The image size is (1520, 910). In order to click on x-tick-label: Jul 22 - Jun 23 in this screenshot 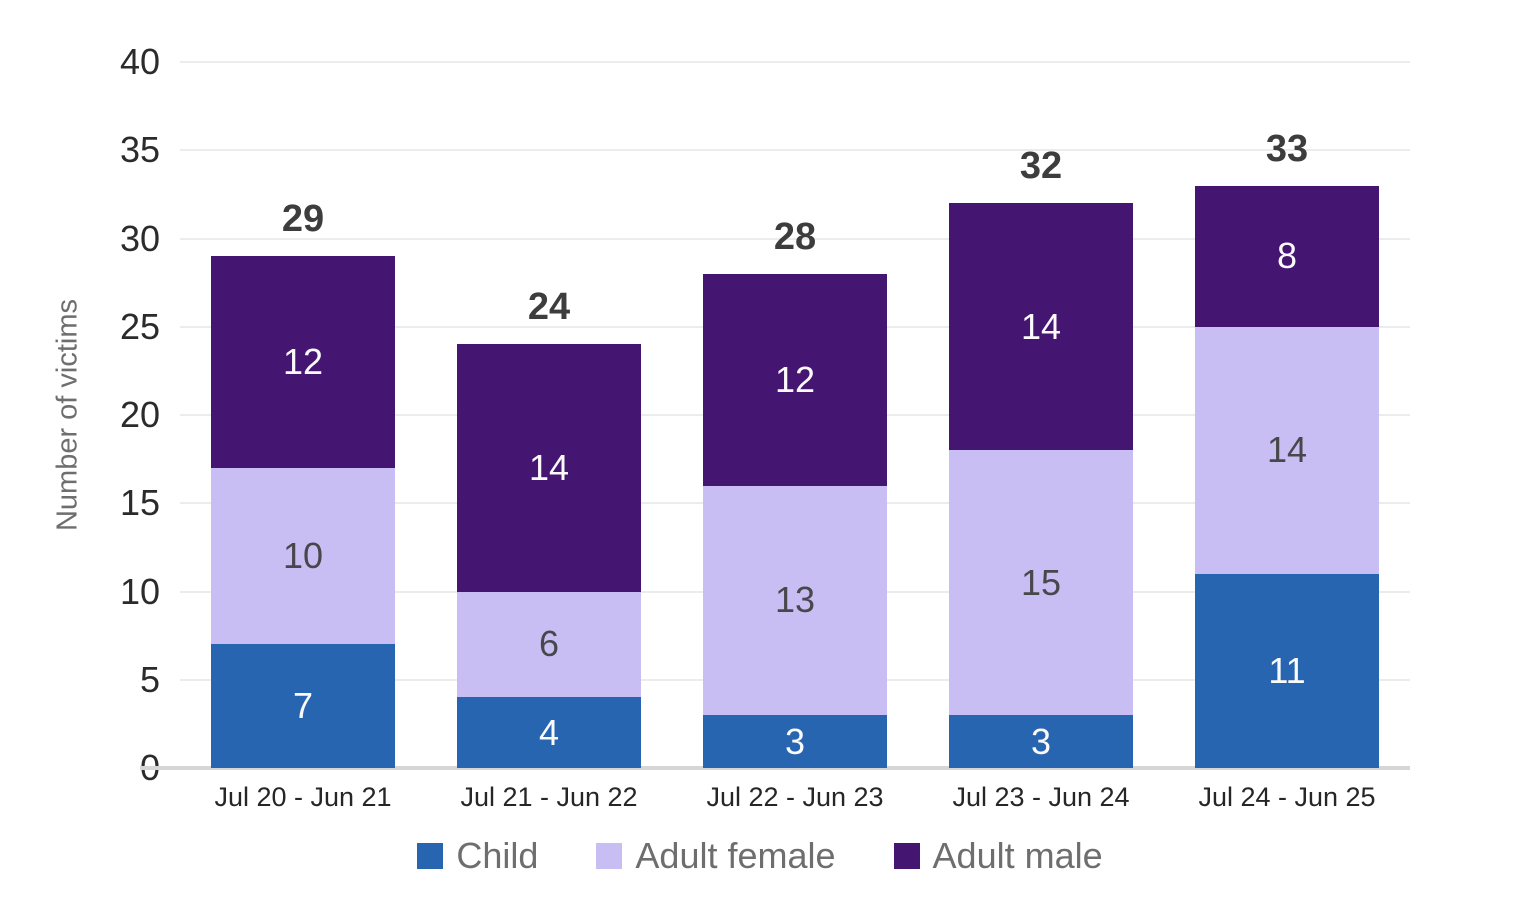, I will do `click(795, 797)`.